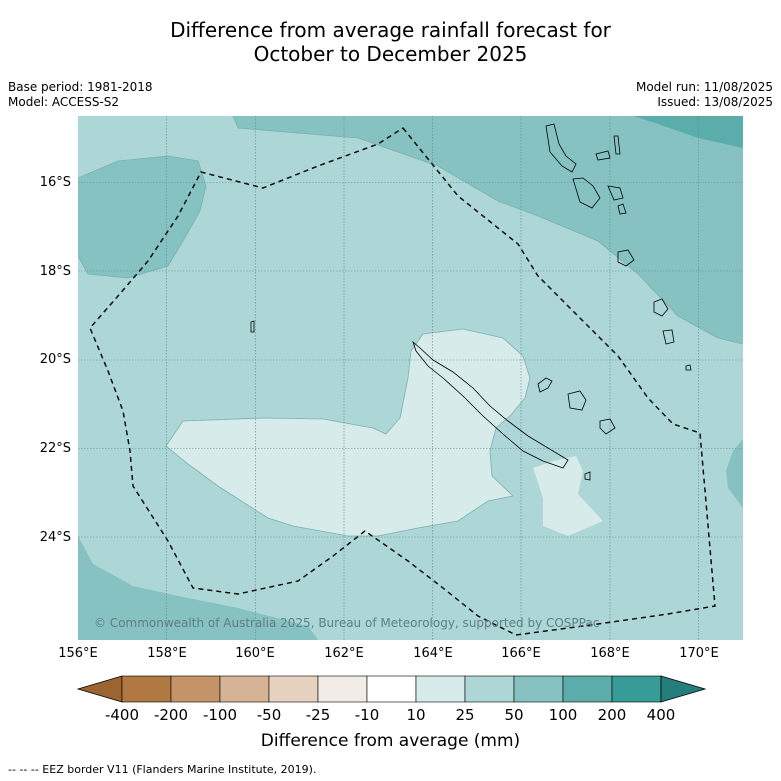 The height and width of the screenshot is (781, 781). Describe the element at coordinates (198, 588) in the screenshot. I see `band-50-100-southwest` at that location.